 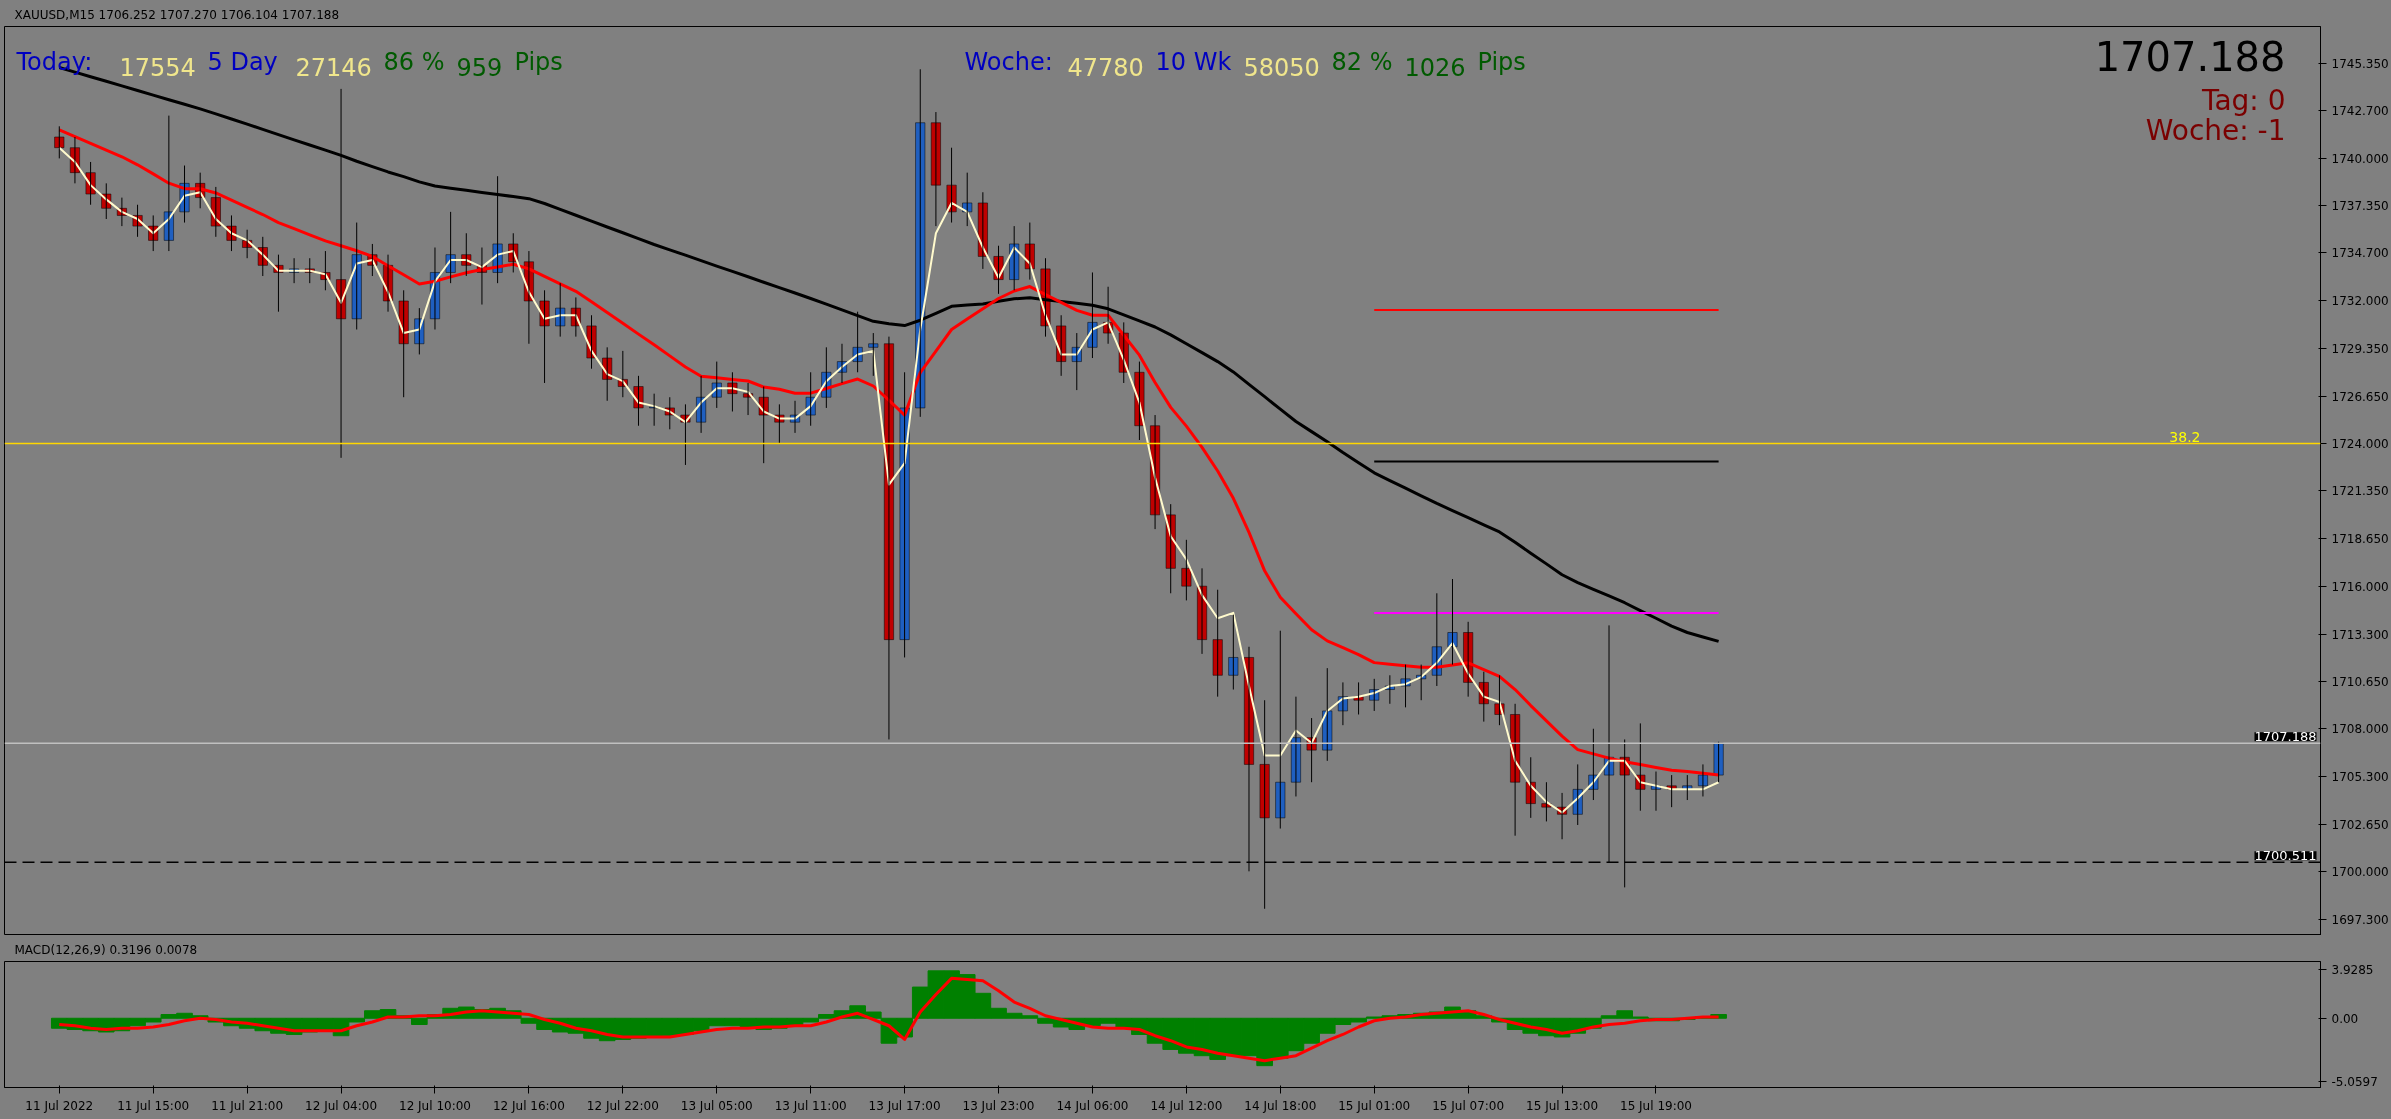 I want to click on y-tick-label: 1710.650, so click(x=2360, y=682).